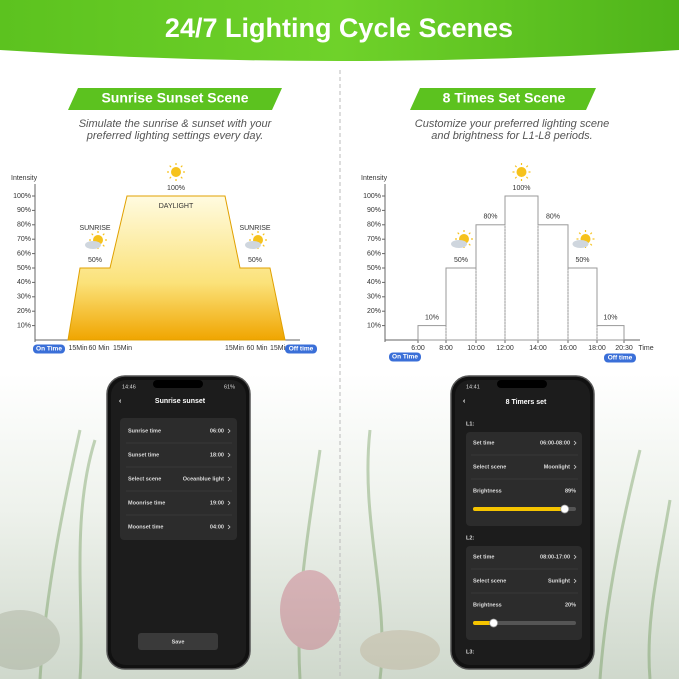  Describe the element at coordinates (559, 581) in the screenshot. I see `row-value: Sunlight` at that location.